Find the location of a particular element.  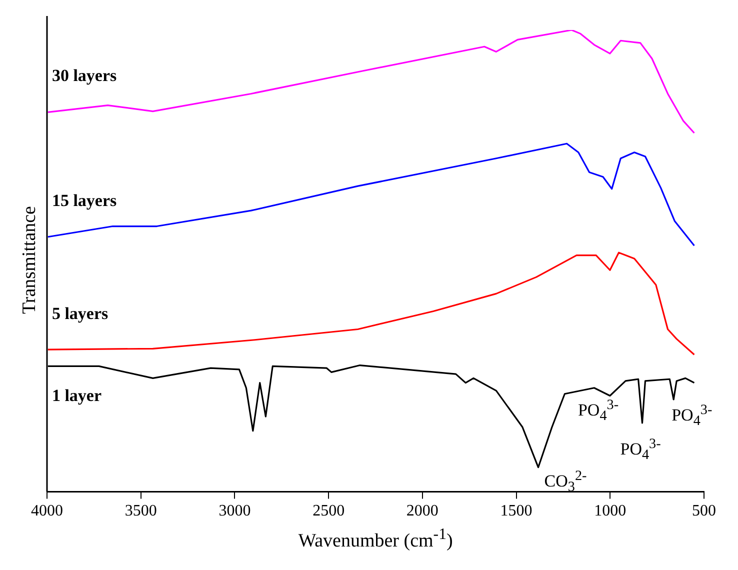

series-label: 1 layer is located at coordinates (77, 396).